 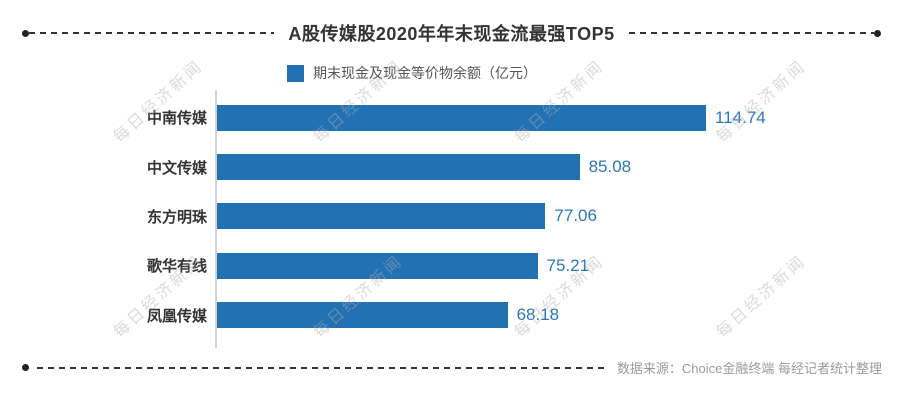 I want to click on chart-title: A股传媒股2020年年末现金流最强TOP5, so click(x=451, y=34).